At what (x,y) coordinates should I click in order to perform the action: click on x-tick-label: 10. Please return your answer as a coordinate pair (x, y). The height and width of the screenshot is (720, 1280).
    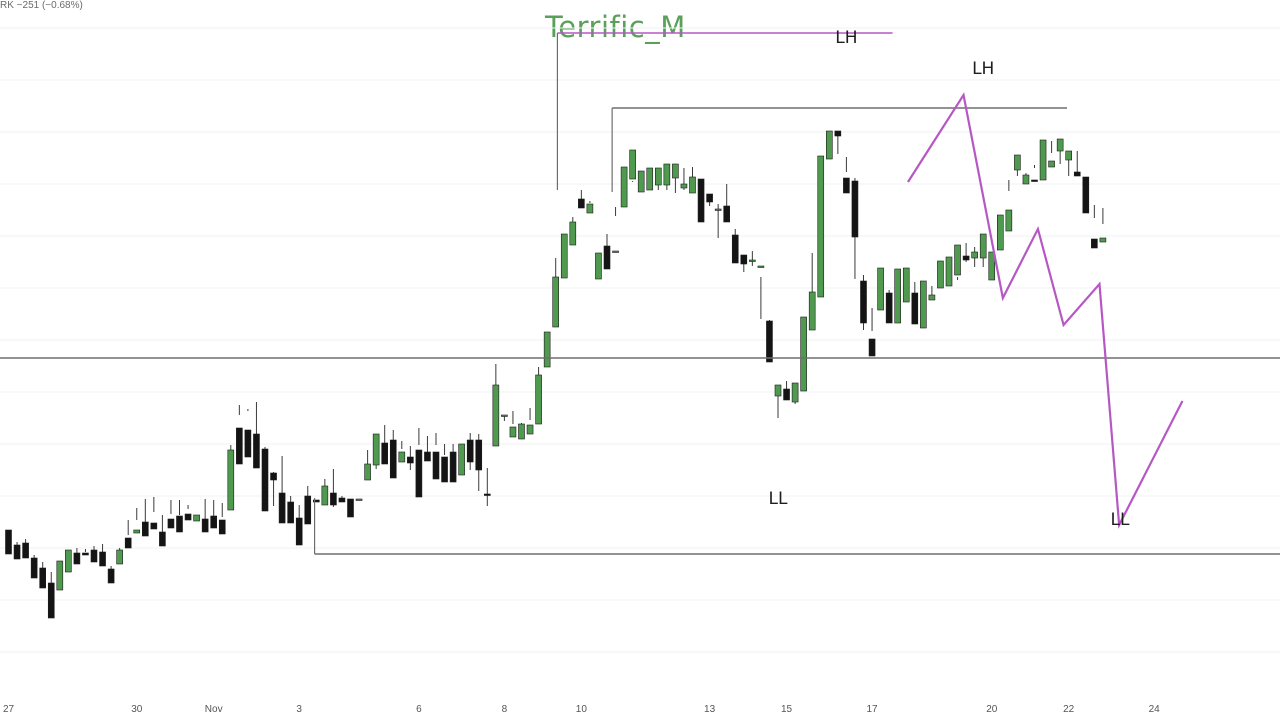
    Looking at the image, I should click on (582, 709).